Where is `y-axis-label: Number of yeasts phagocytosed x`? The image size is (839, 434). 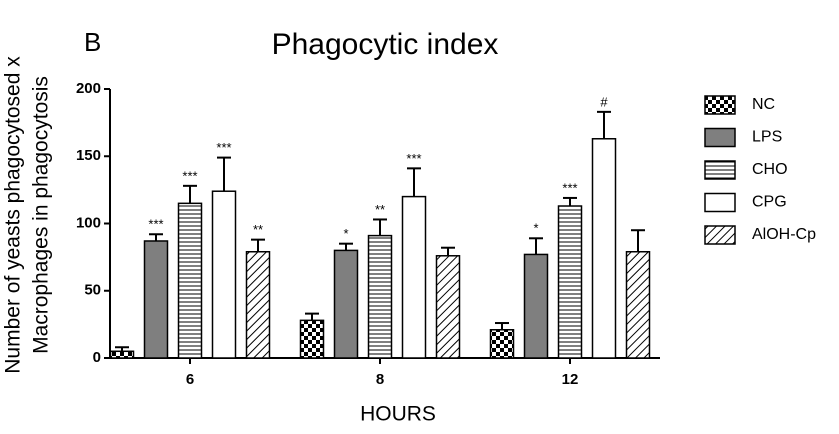
y-axis-label: Number of yeasts phagocytosed x is located at coordinates (13, 215).